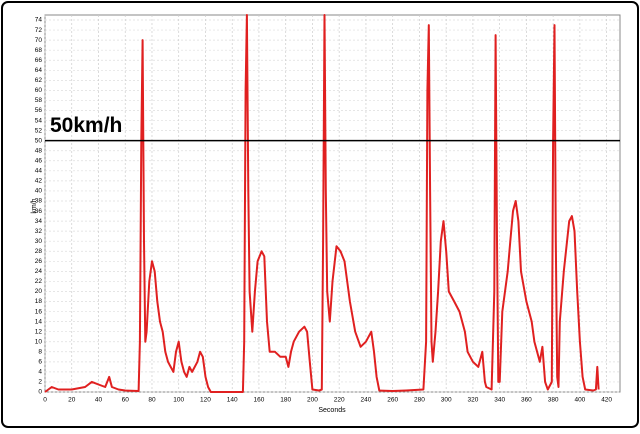  What do you see at coordinates (39, 251) in the screenshot?
I see `y-tick-label: 28` at bounding box center [39, 251].